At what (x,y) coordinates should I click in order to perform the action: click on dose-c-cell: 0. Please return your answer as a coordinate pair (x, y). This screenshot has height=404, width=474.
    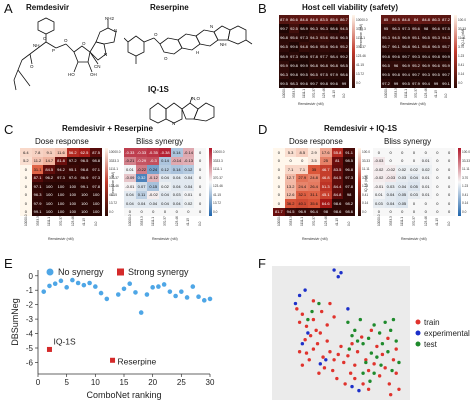
    Looking at the image, I should click on (26, 194).